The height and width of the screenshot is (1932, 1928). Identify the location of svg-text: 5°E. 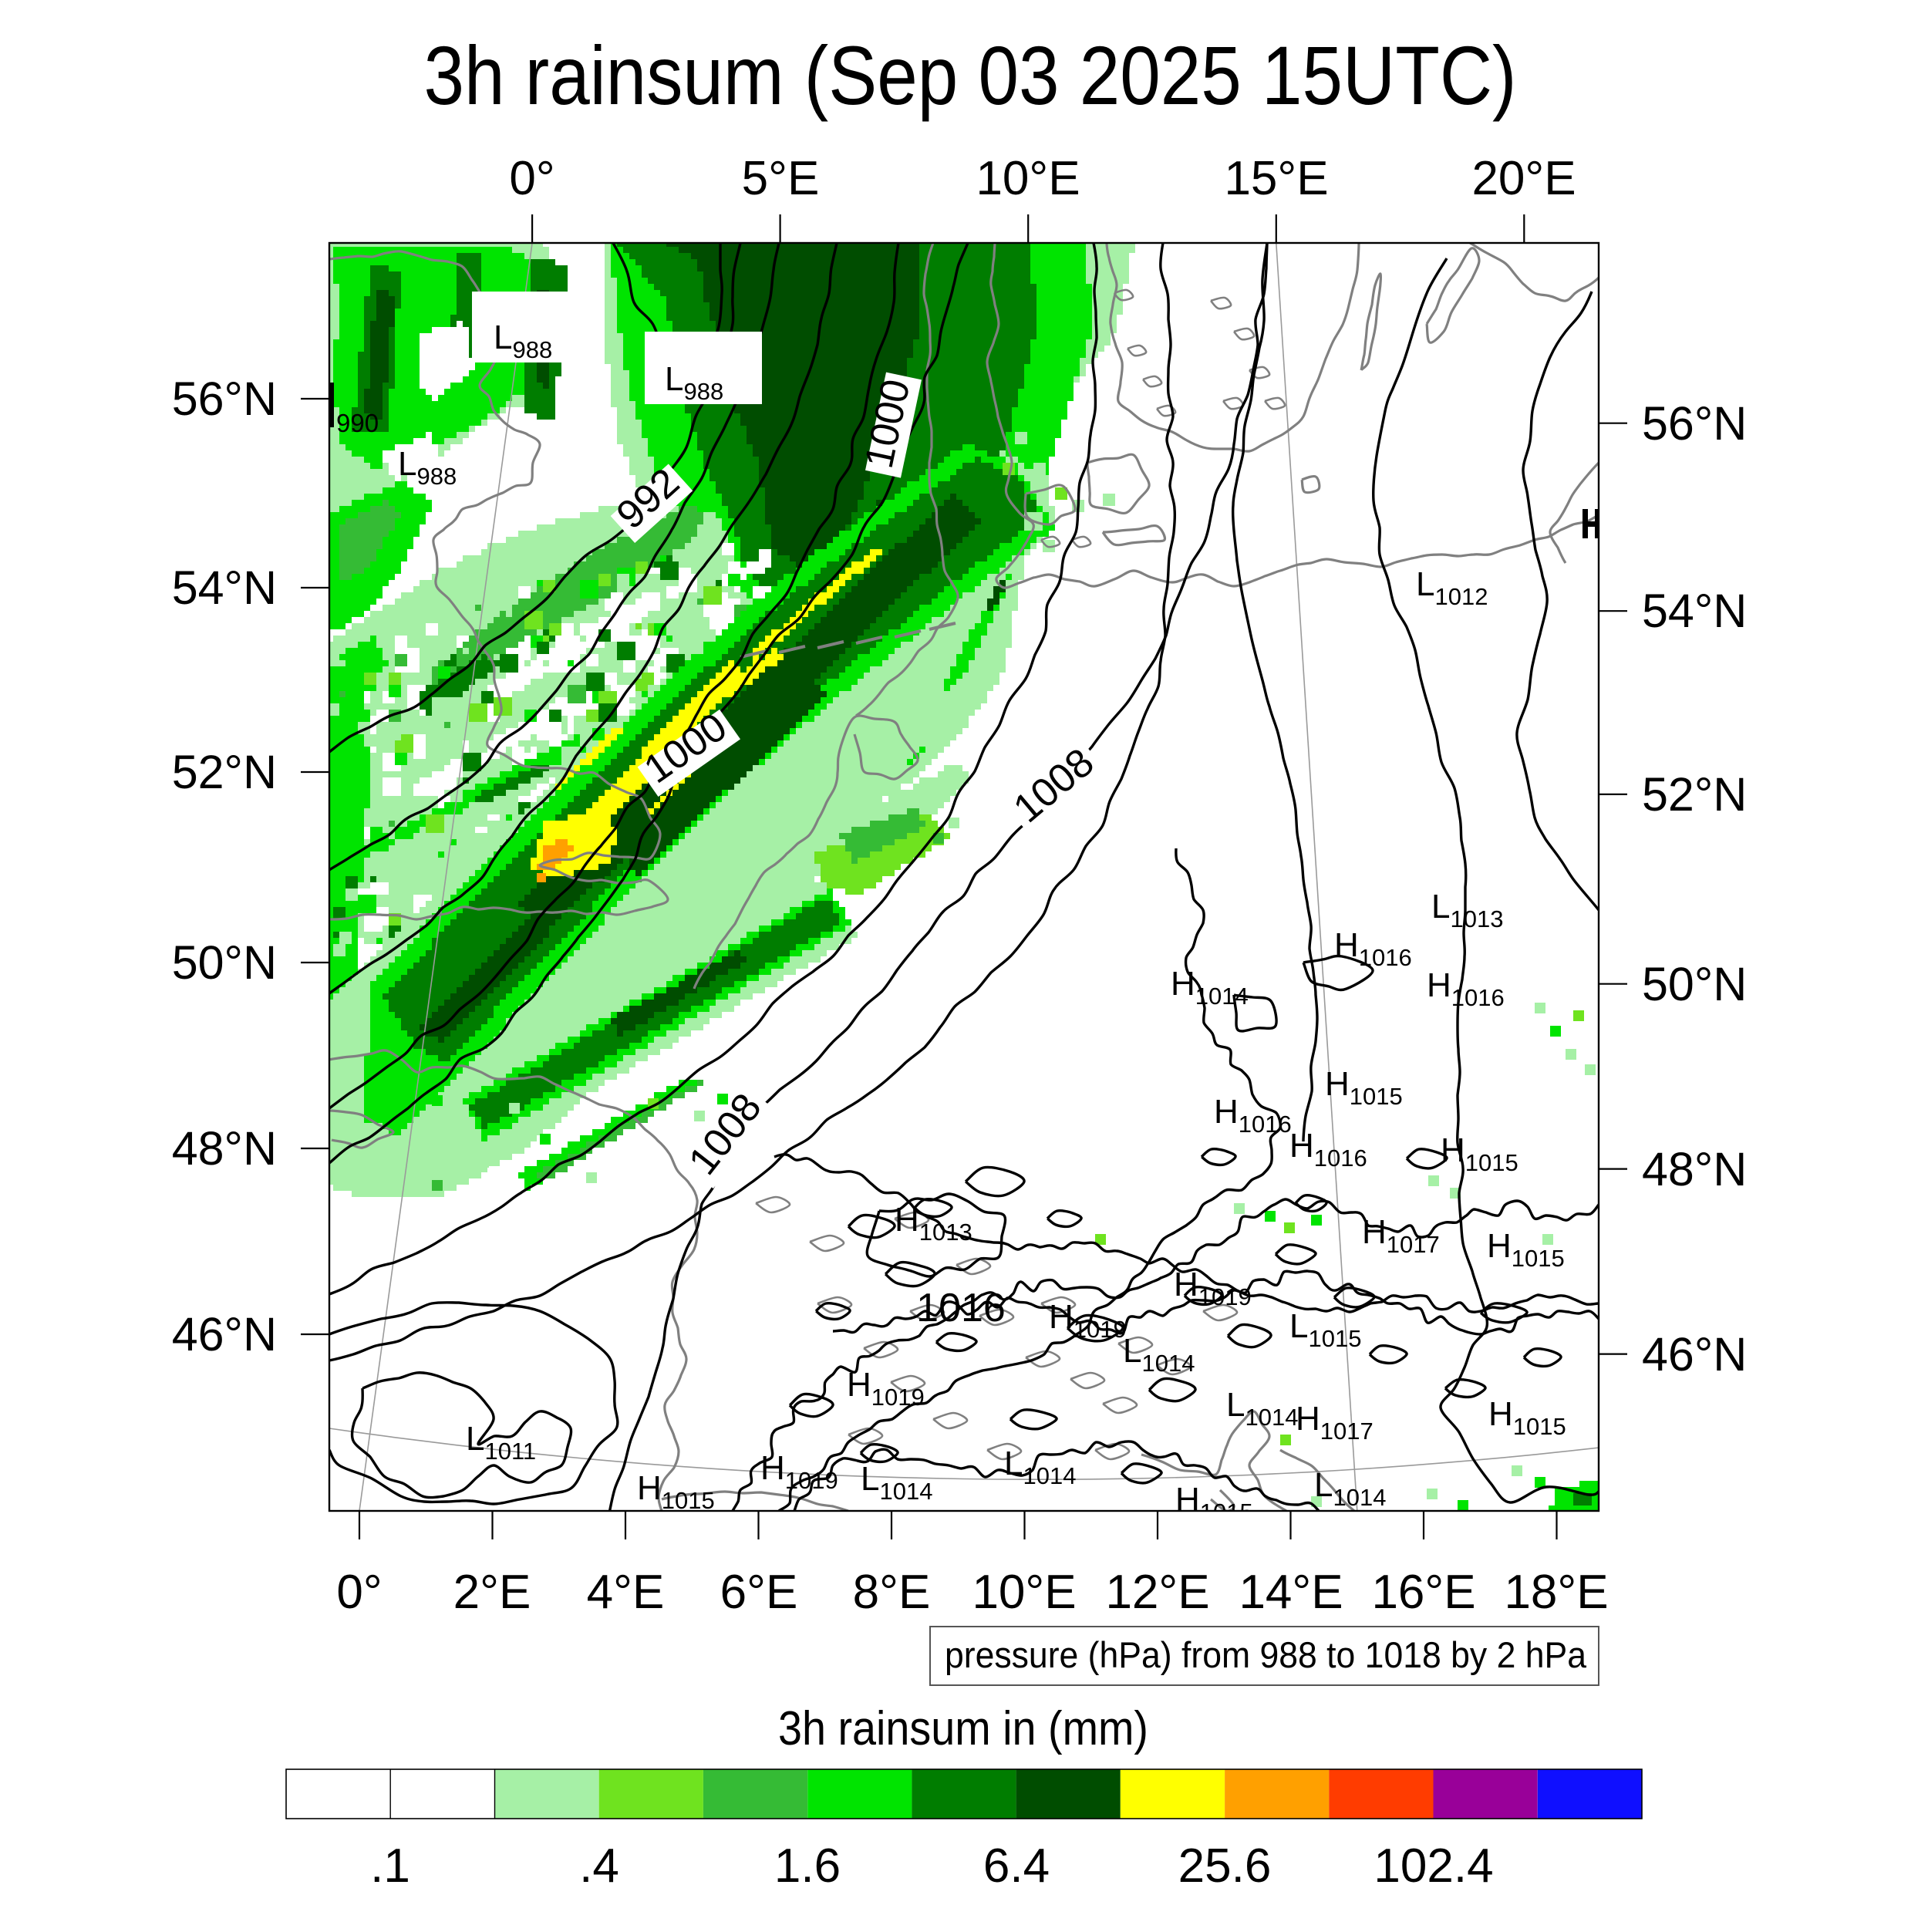
(781, 178).